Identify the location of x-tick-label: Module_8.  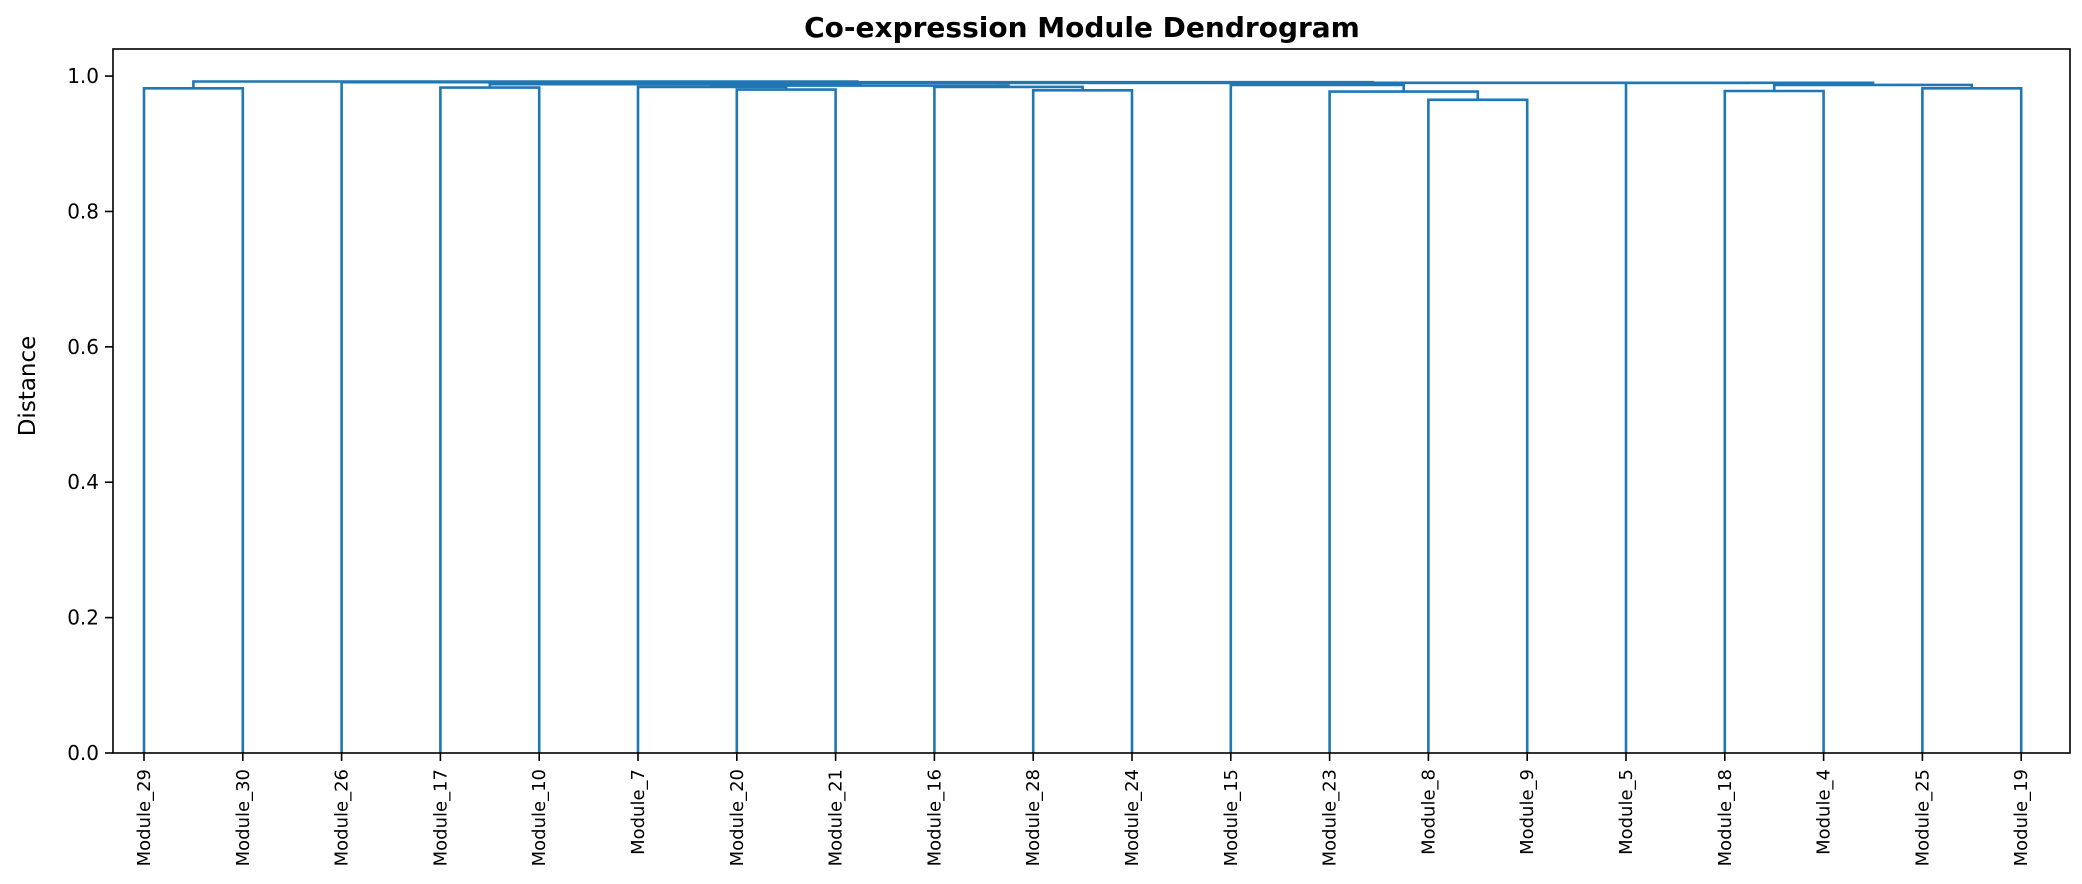
(1428, 812).